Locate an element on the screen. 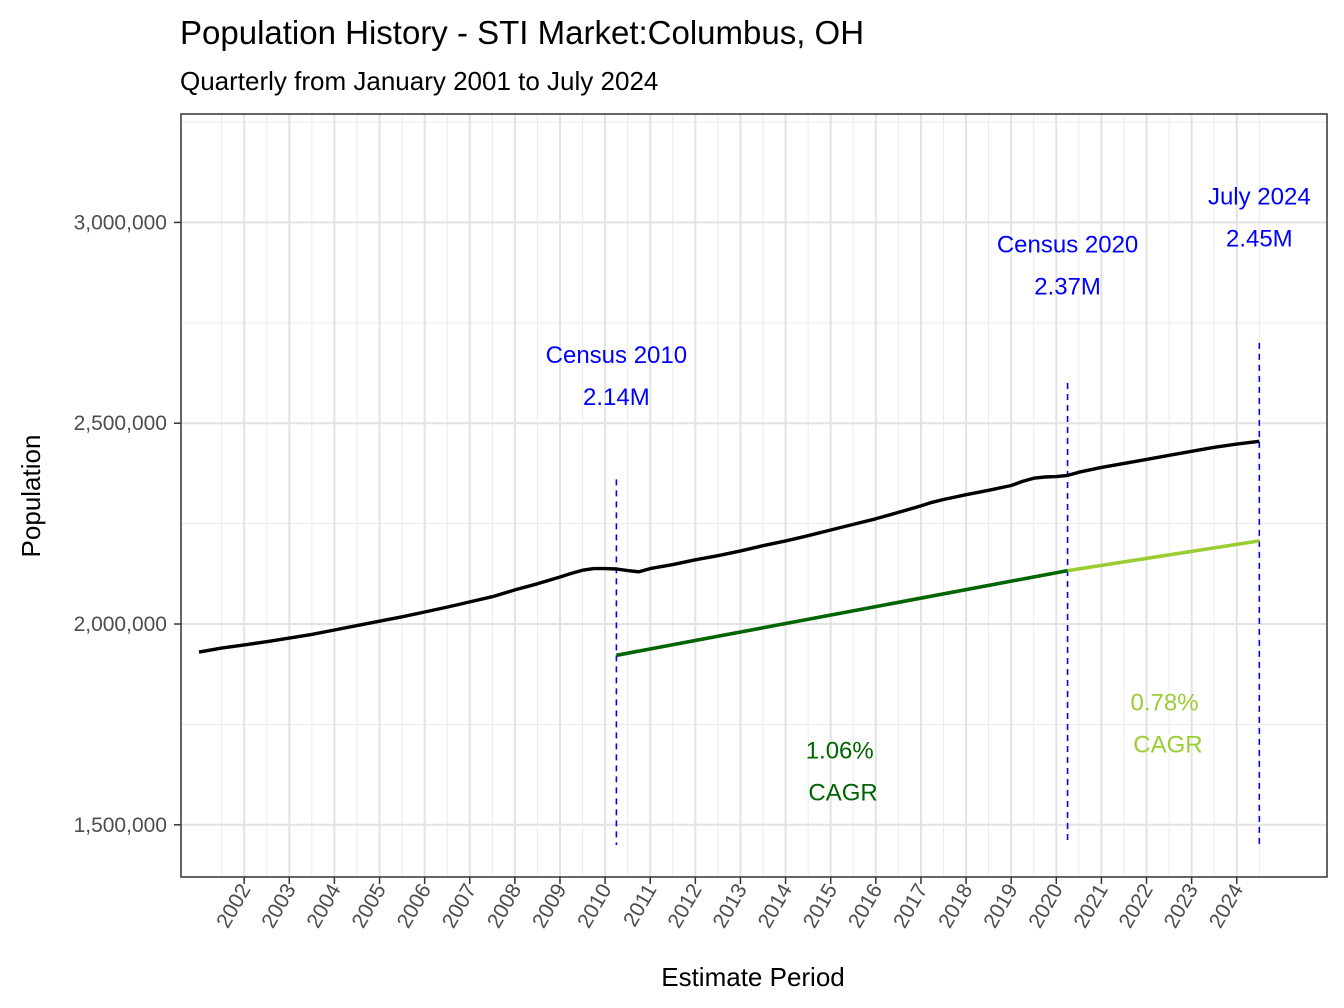 The width and height of the screenshot is (1344, 1008). x-tick-label: 2017 is located at coordinates (910, 906).